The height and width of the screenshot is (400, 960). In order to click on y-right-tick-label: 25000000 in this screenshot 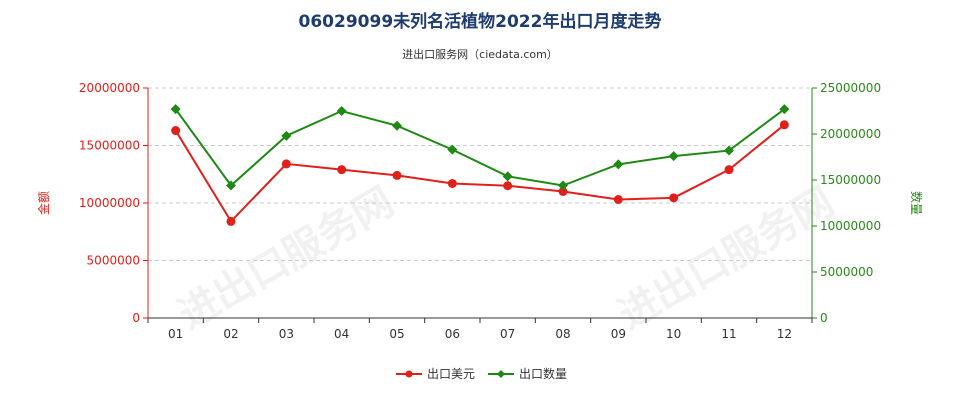, I will do `click(850, 88)`.